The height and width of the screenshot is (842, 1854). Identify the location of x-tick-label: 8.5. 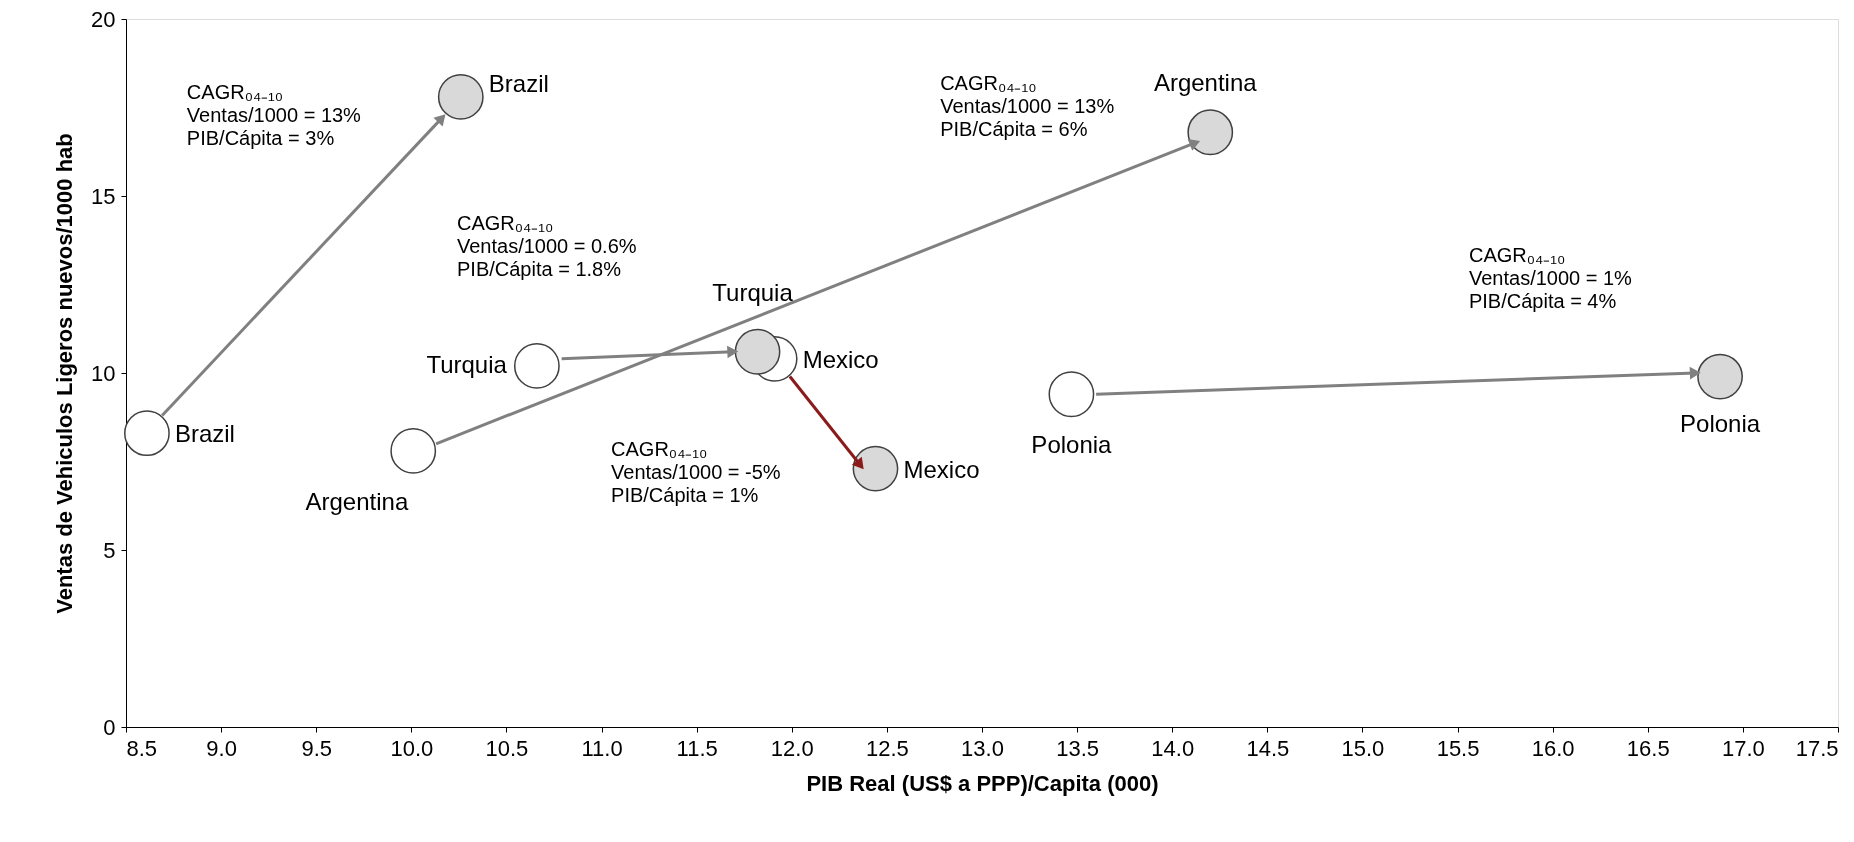
(142, 748).